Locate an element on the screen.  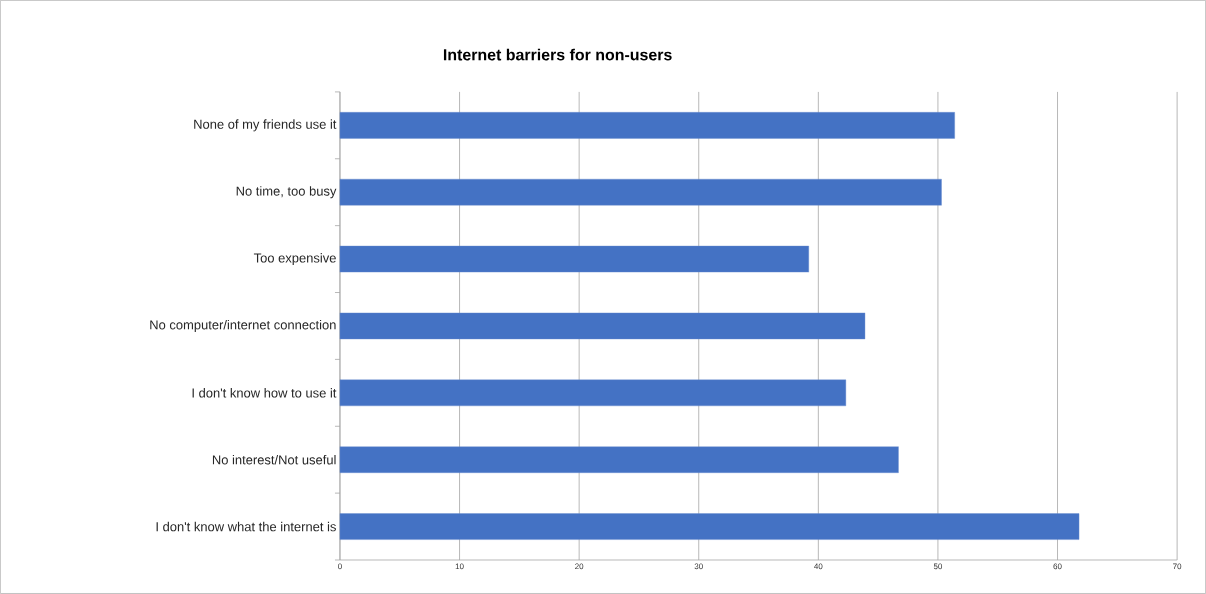
y-tick-label: None of my friends use it is located at coordinates (265, 125).